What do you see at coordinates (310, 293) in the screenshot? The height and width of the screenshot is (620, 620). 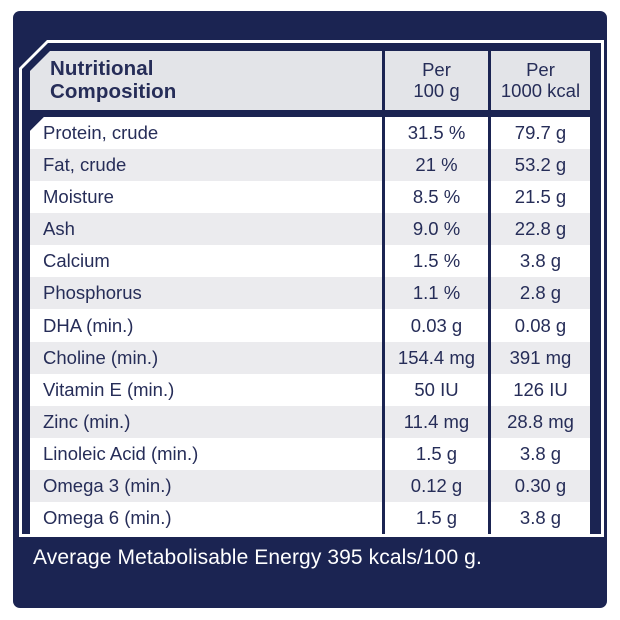 I see `table-row: Phosphorus 1.1 % 2.8 g` at bounding box center [310, 293].